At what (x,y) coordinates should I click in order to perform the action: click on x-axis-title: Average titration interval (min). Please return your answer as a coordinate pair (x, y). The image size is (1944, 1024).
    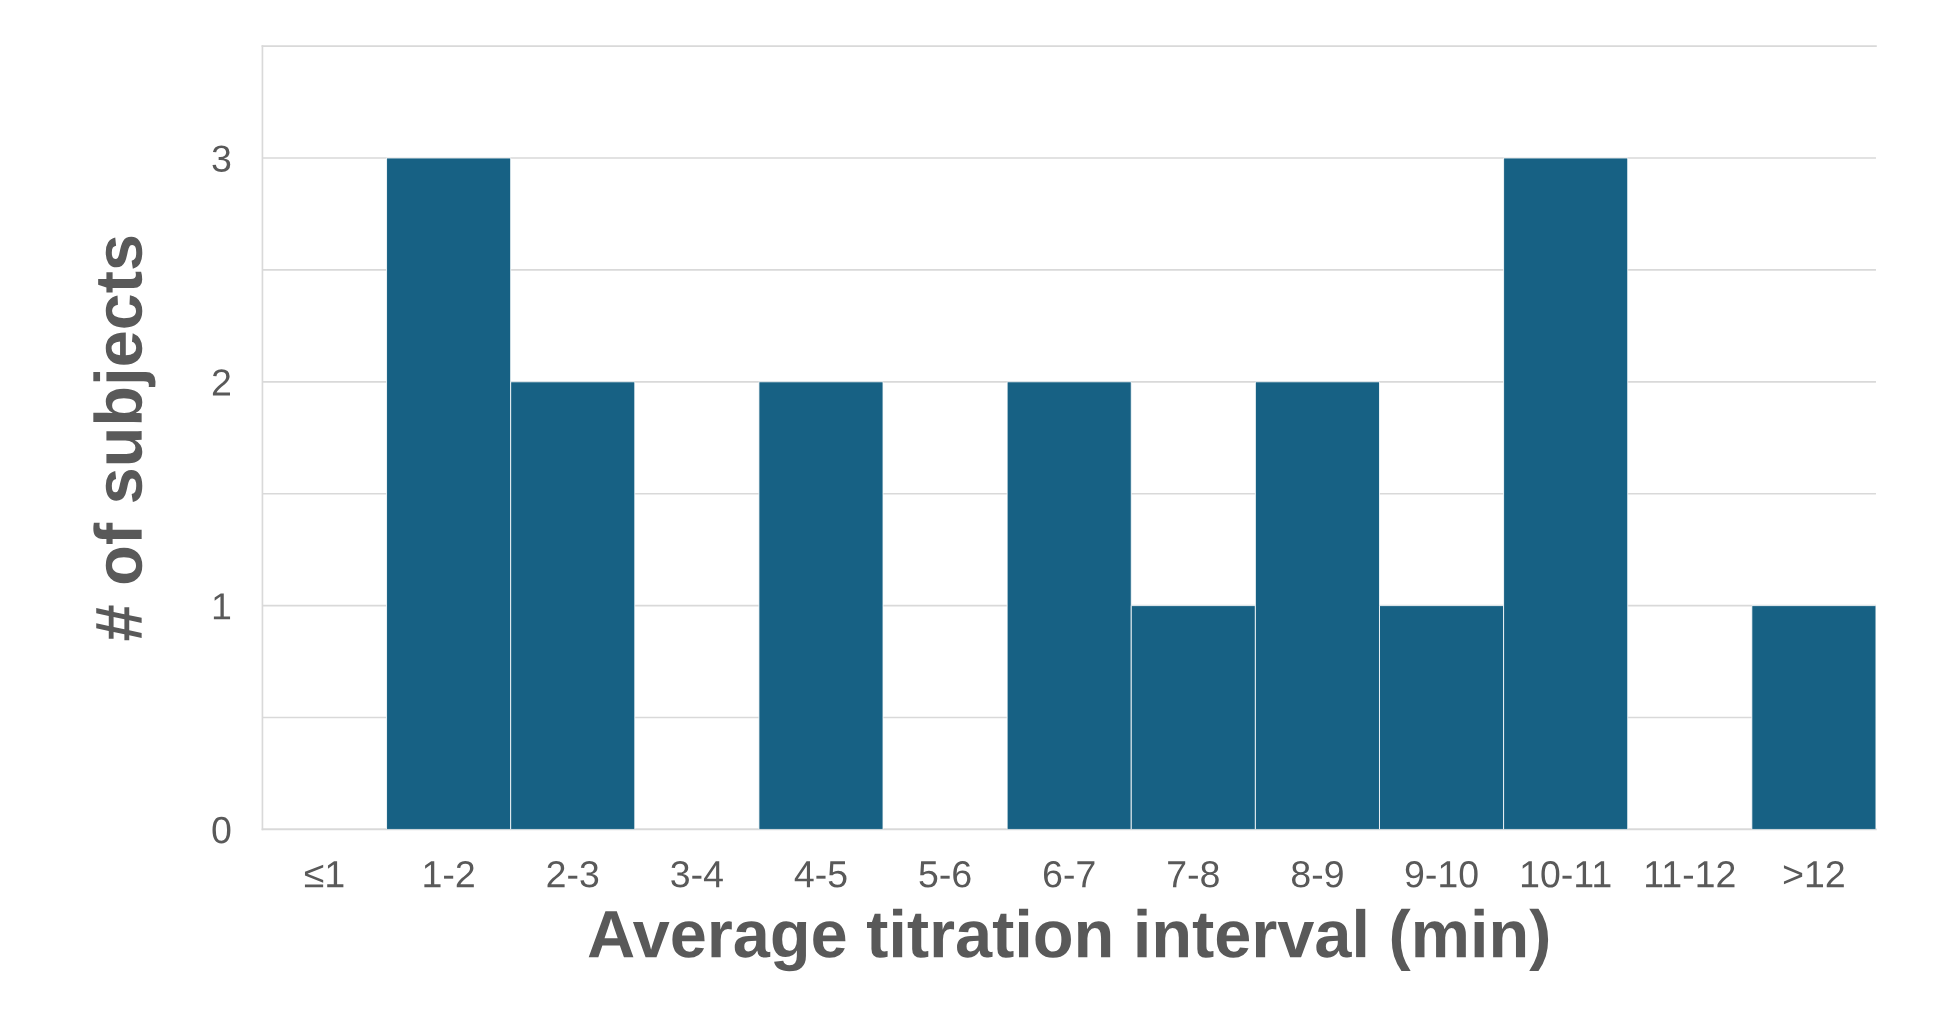
    Looking at the image, I should click on (1068, 940).